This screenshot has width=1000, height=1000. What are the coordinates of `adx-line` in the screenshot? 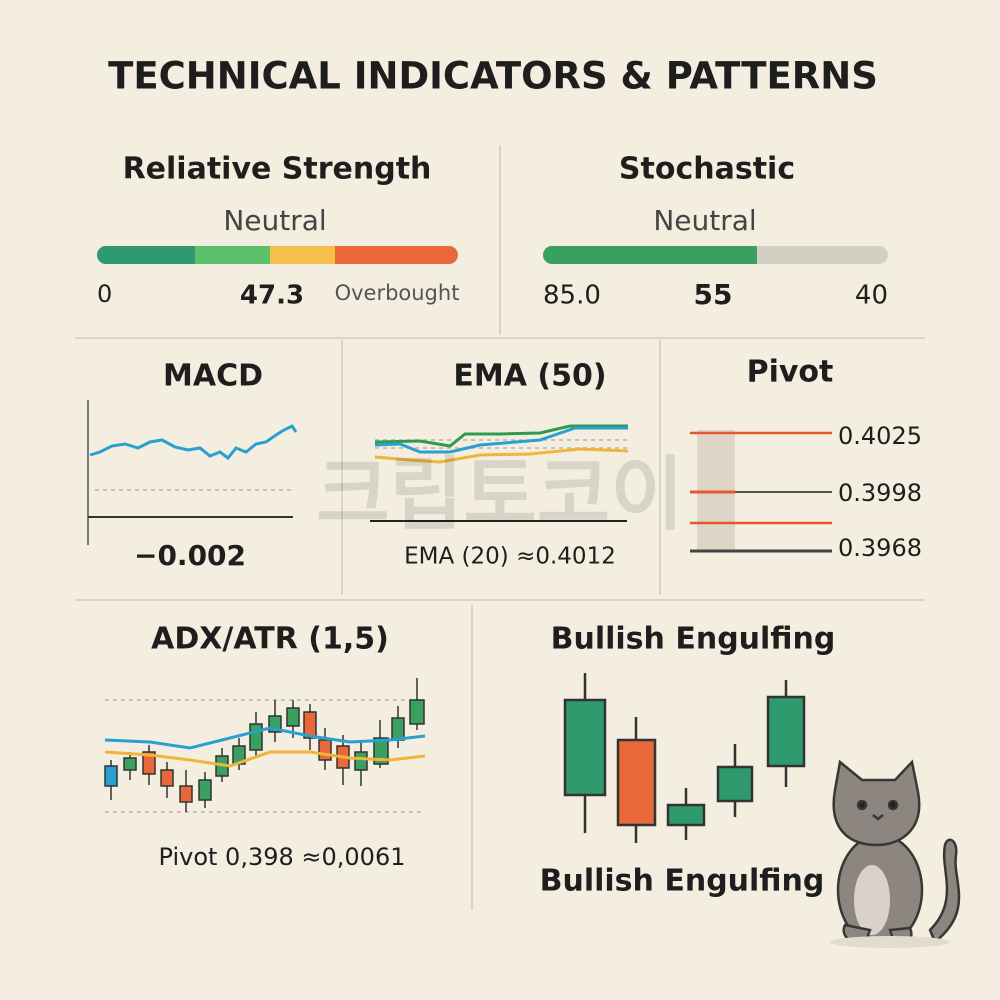 It's located at (265, 738).